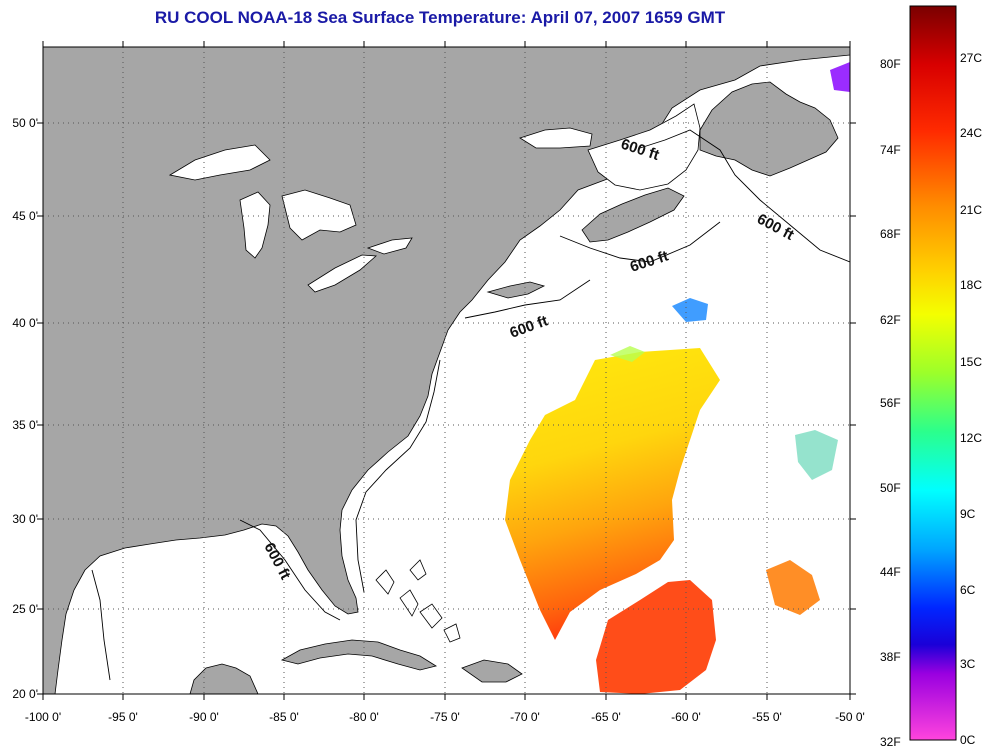  Describe the element at coordinates (25, 519) in the screenshot. I see `lat-label: 30 0'` at that location.